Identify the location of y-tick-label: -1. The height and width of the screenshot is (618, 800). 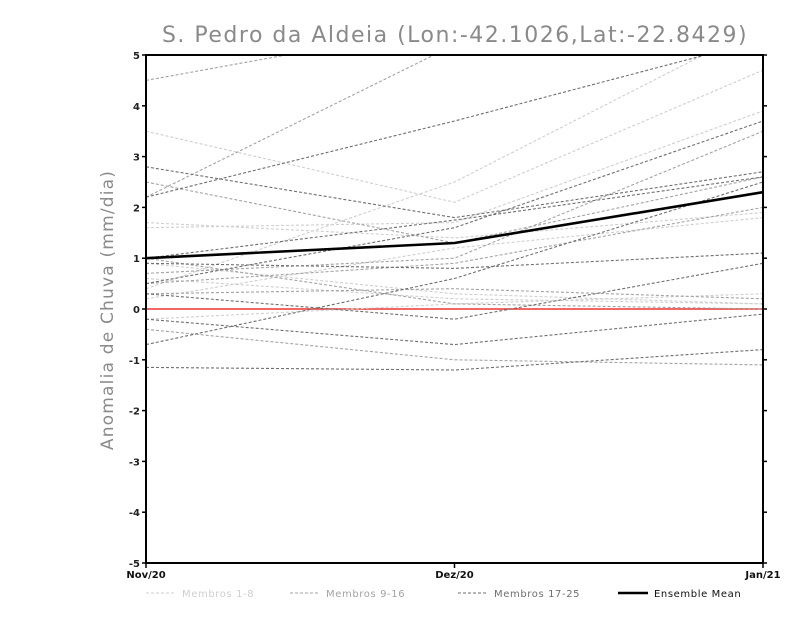
(134, 361).